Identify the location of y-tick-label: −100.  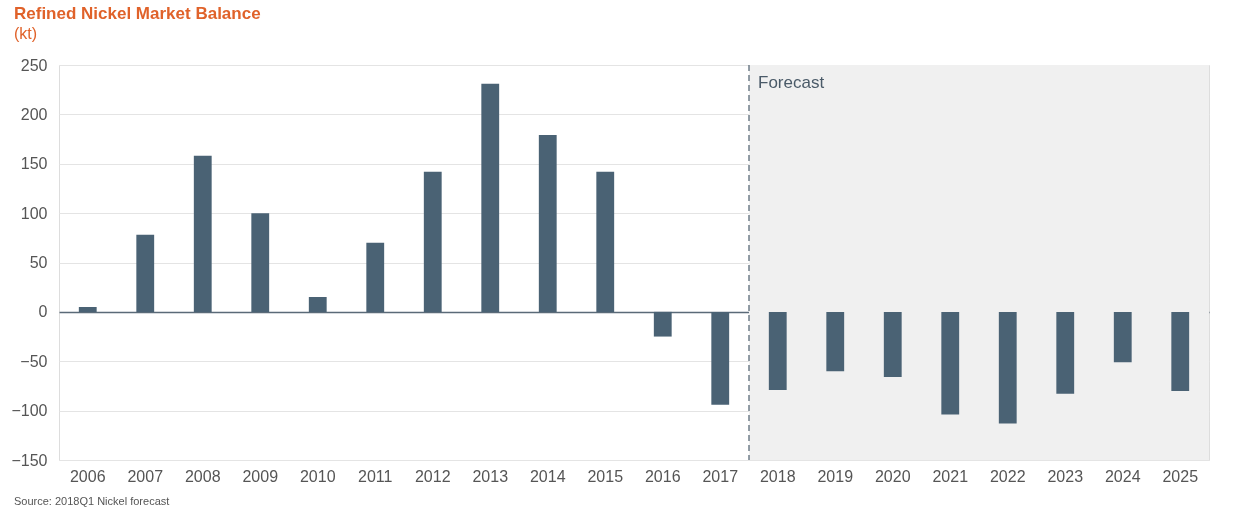
(29, 411).